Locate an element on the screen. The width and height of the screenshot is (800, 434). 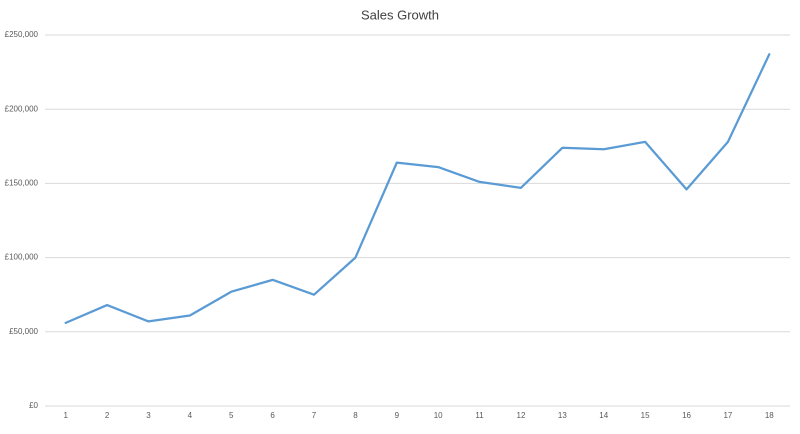
x-tick-label: 5 is located at coordinates (231, 415).